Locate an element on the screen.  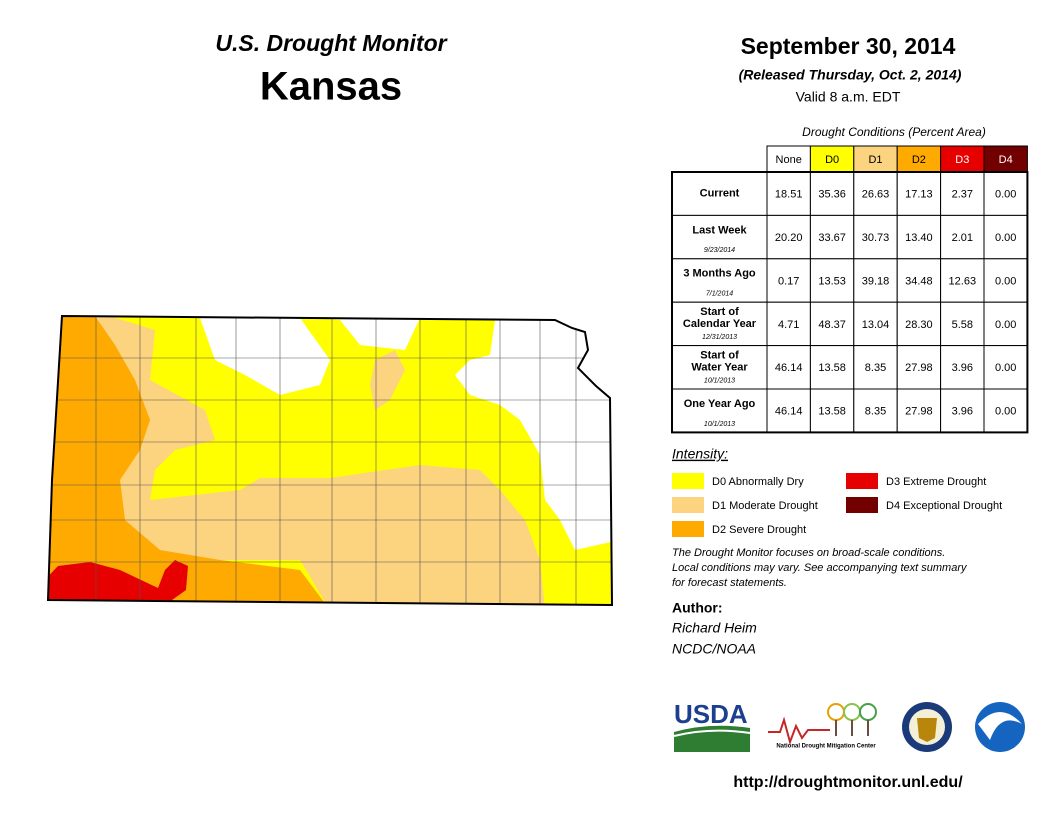
row-date: 12/31/2013 is located at coordinates (719, 337).